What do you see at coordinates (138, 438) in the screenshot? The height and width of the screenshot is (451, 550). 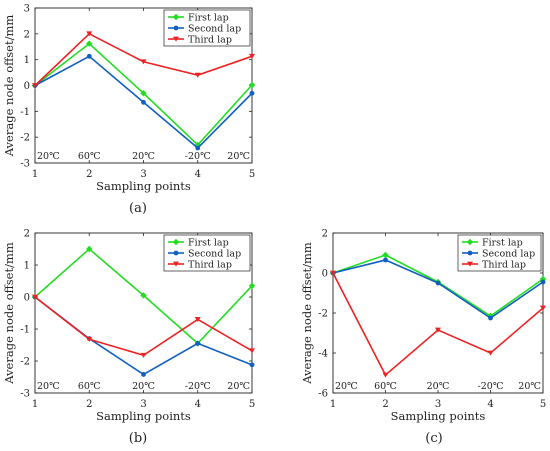 I see `panel-caption: (b)` at bounding box center [138, 438].